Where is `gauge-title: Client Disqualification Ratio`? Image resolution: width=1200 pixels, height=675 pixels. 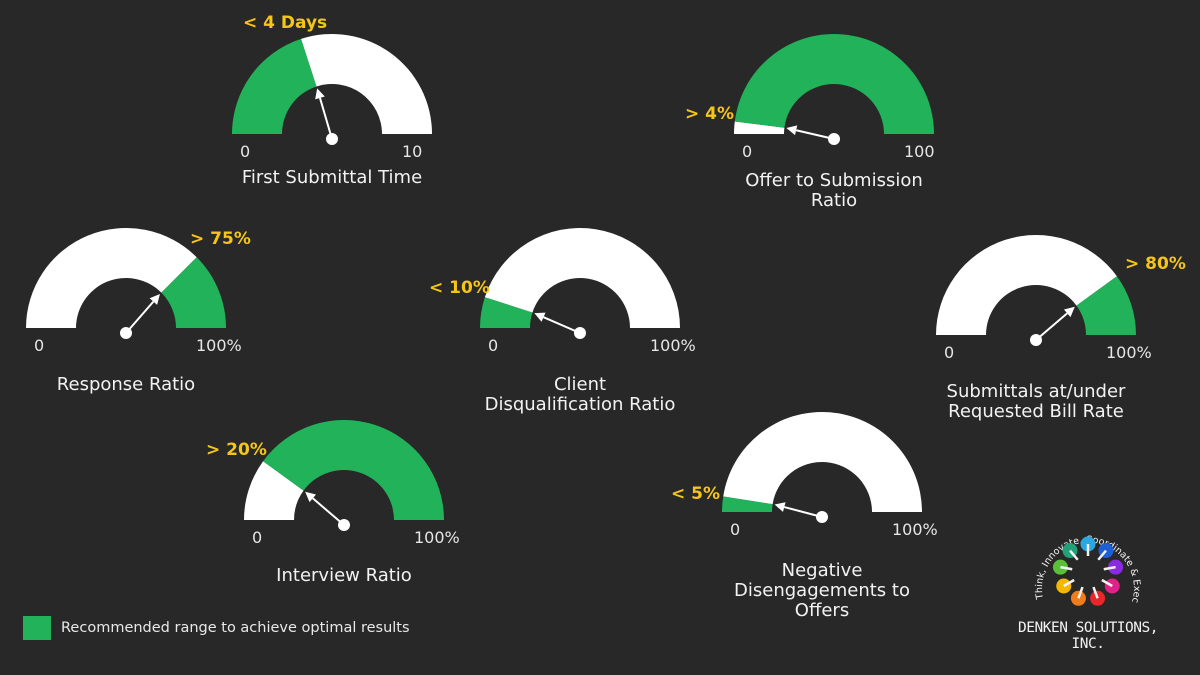 gauge-title: Client Disqualification Ratio is located at coordinates (580, 394).